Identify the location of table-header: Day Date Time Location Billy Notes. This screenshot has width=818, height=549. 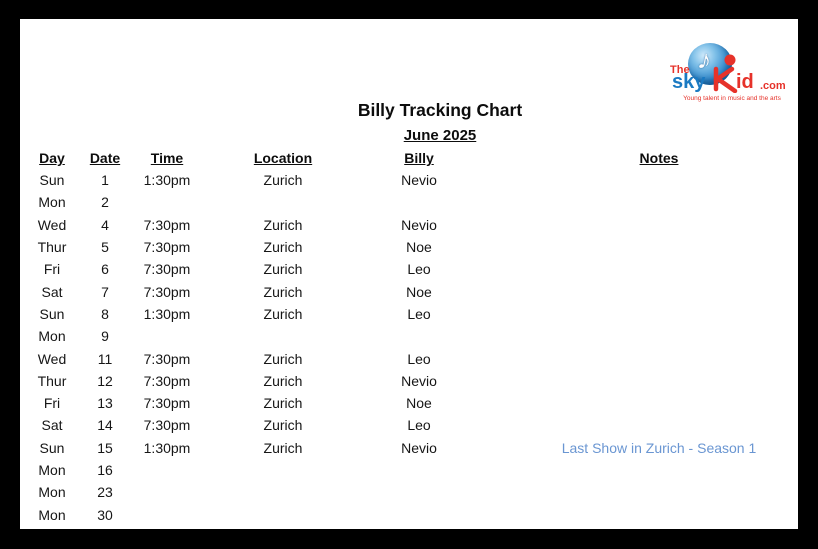
(409, 158).